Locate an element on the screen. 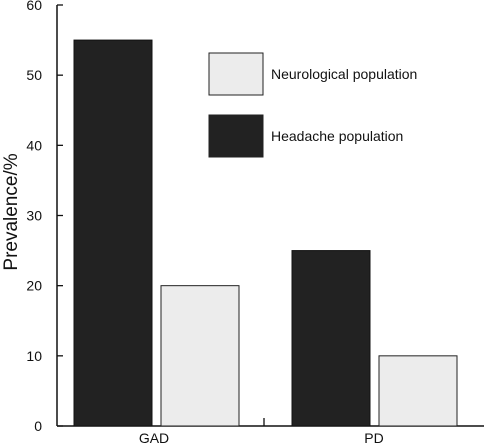 The image size is (484, 446). x-category-label: GAD is located at coordinates (154, 438).